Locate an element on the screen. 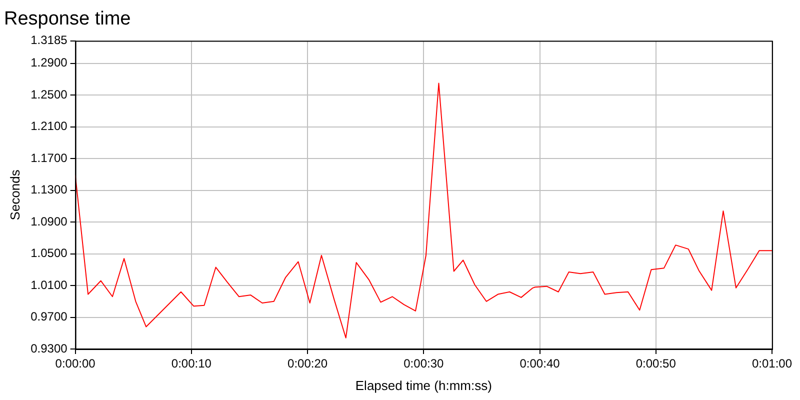 This screenshot has height=400, width=800. y-tick-label: 1.2900 is located at coordinates (49, 63).